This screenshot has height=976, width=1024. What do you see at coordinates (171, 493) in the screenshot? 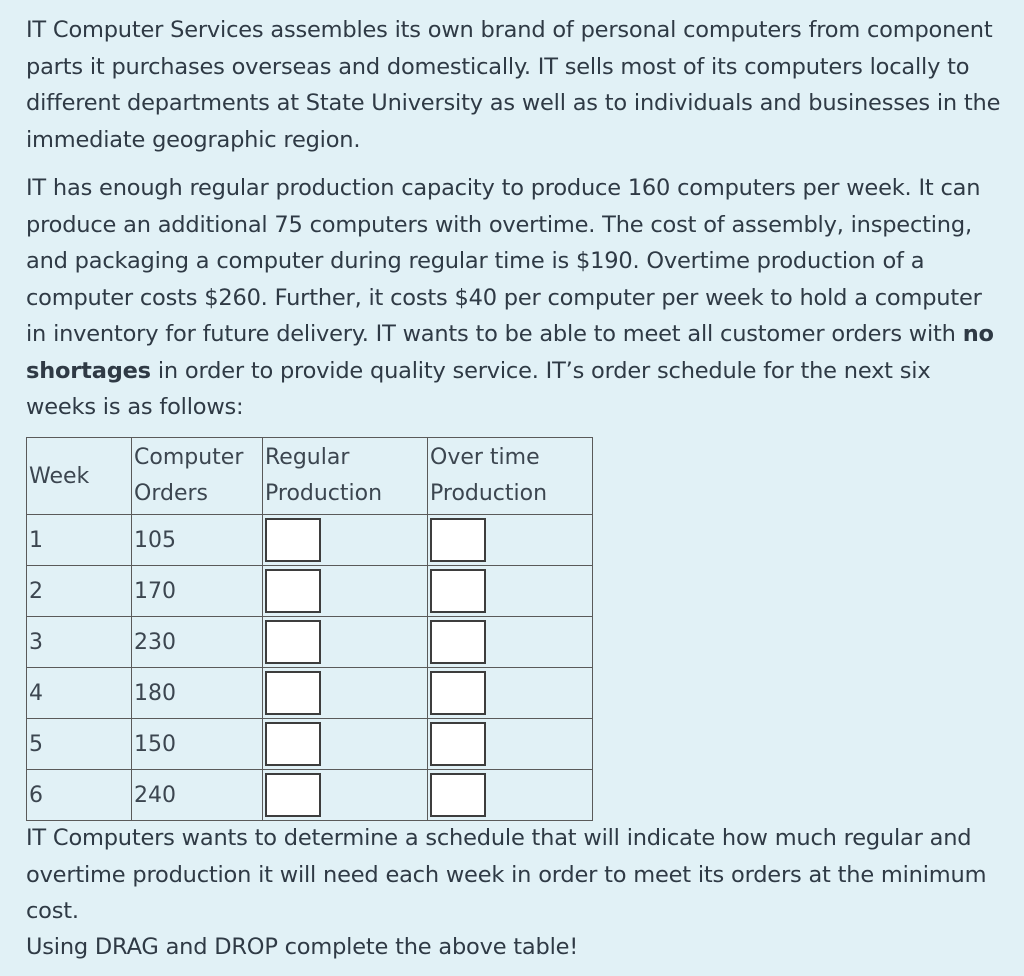
I see `header-orders-line2: Orders` at bounding box center [171, 493].